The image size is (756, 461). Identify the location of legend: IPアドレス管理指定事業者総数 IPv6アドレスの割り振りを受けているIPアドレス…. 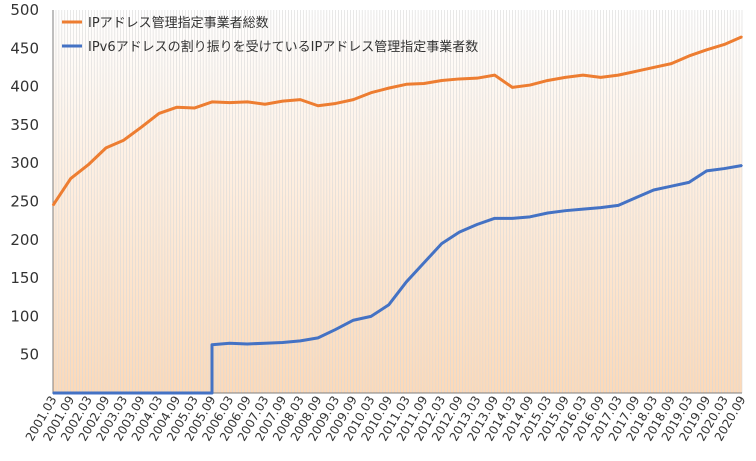
(270, 35).